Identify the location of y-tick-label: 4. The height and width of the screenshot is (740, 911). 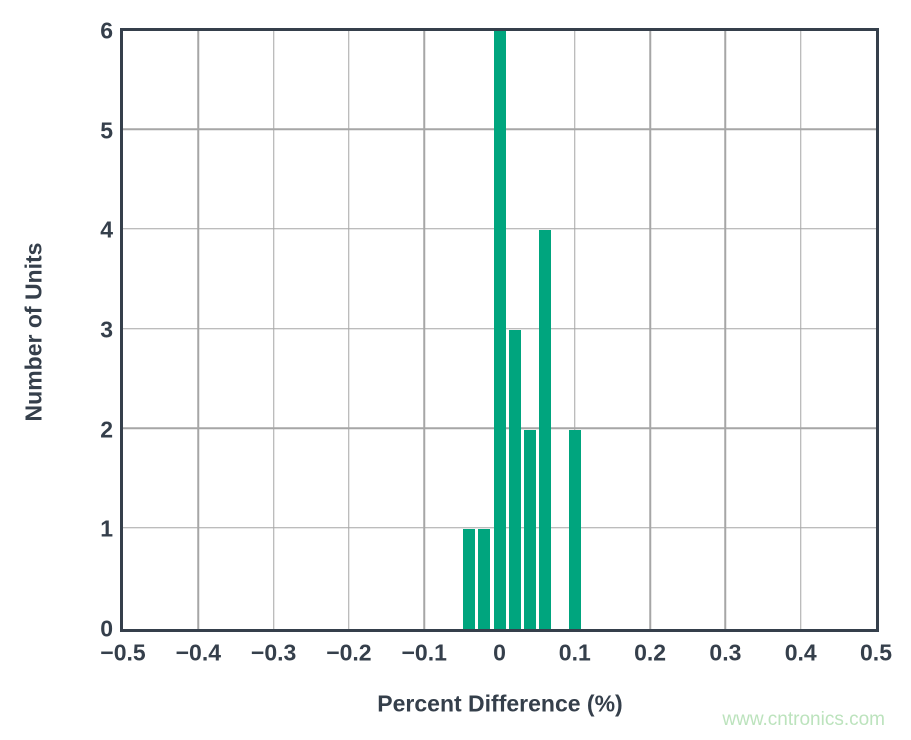
(106, 229).